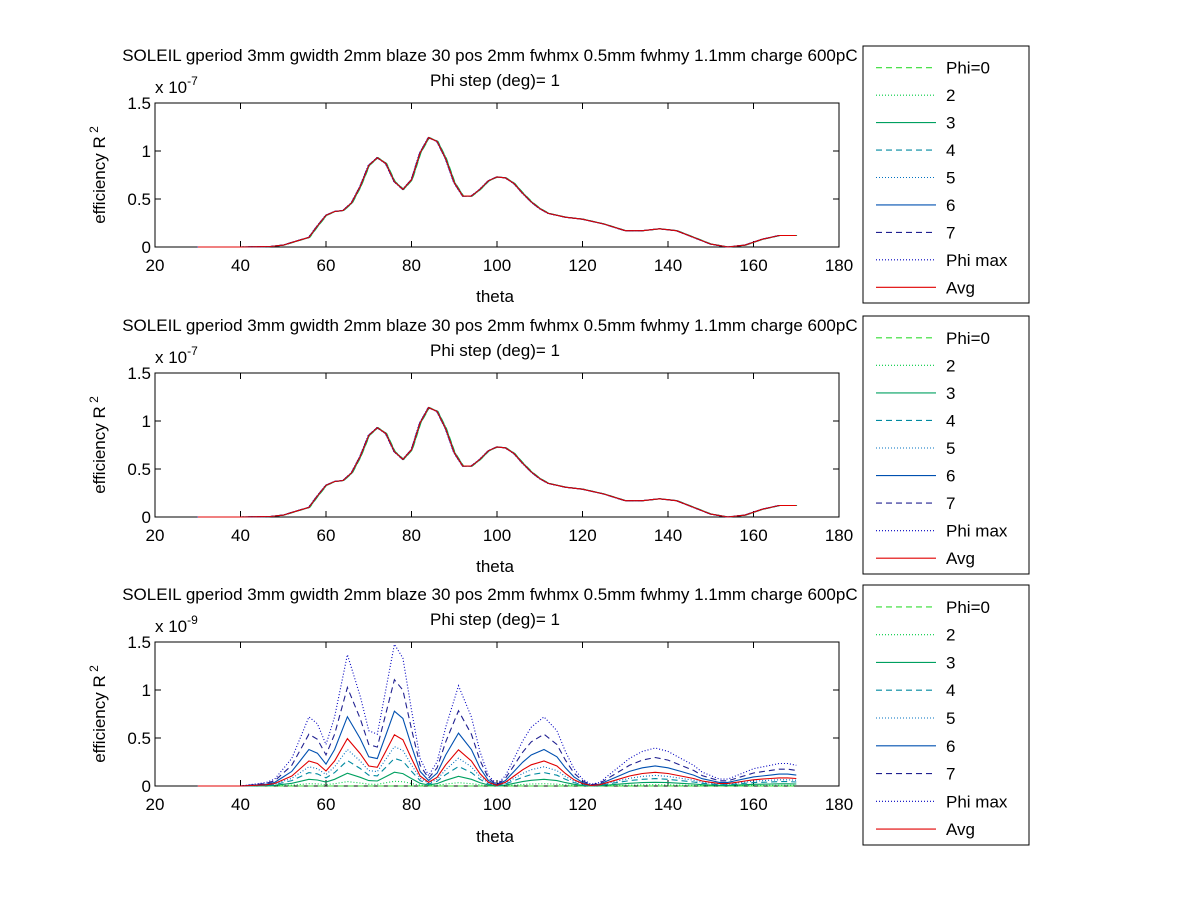 This screenshot has width=1200, height=901. I want to click on series-line-s7, so click(497, 732).